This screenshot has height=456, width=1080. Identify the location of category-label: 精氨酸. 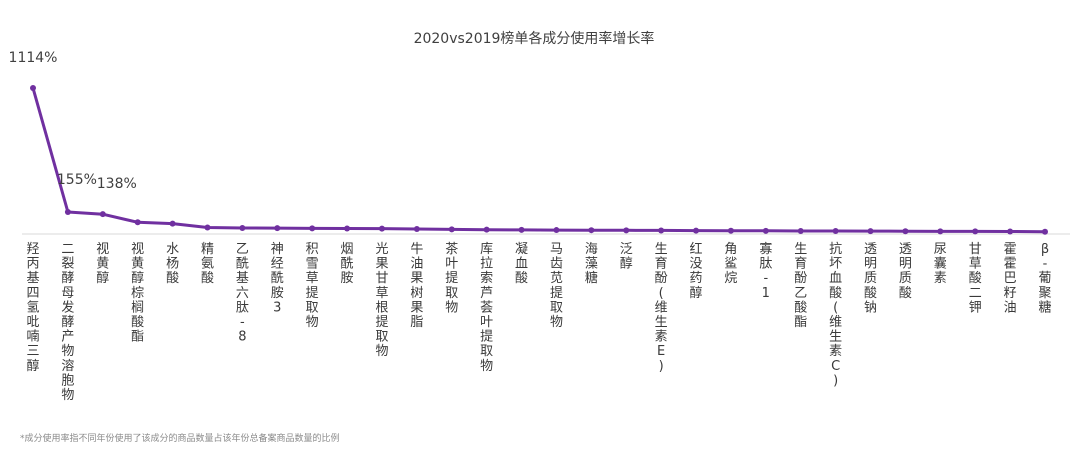
(207, 264).